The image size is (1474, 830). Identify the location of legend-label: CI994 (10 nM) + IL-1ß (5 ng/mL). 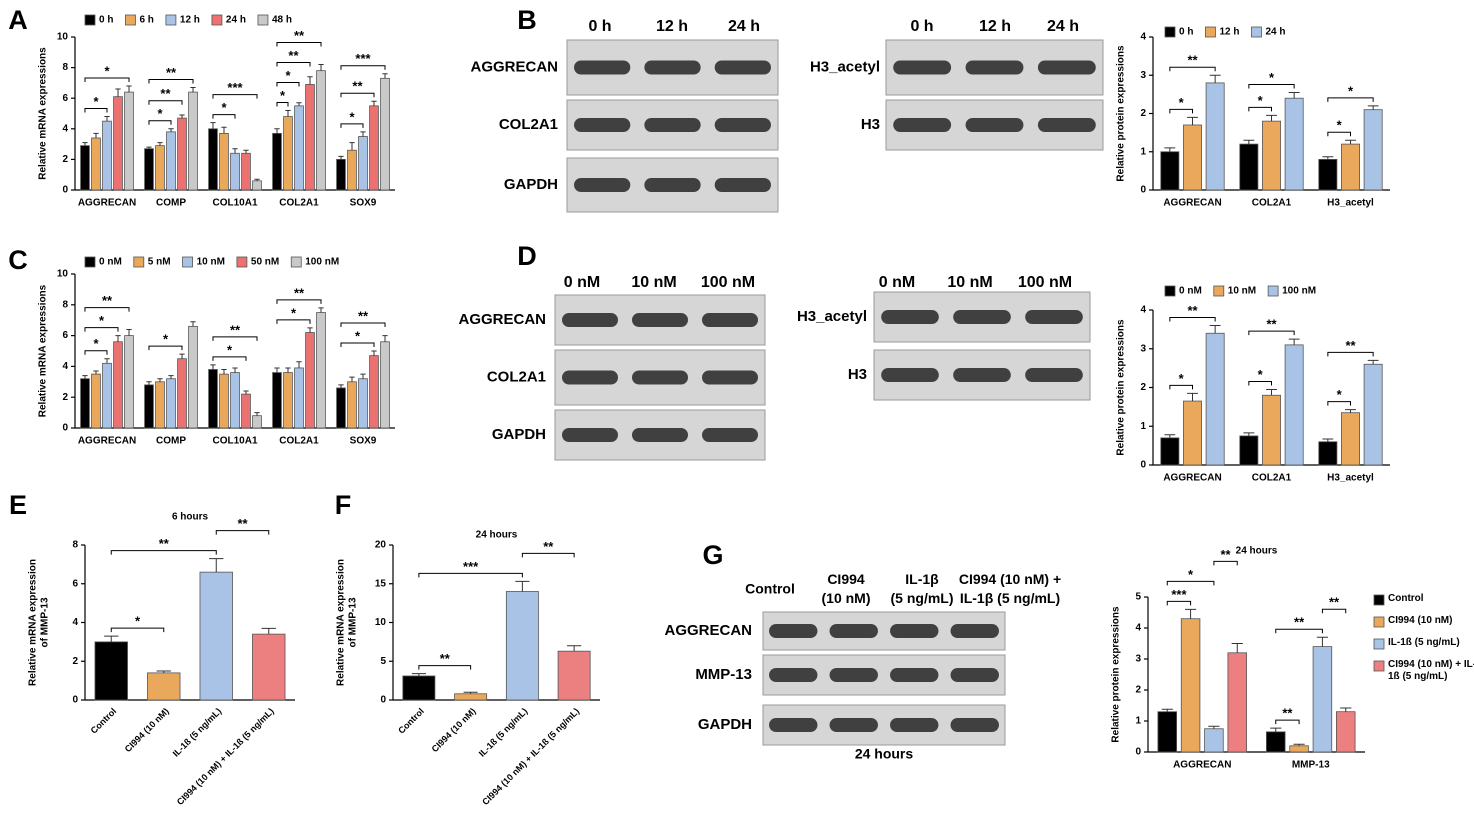
(1431, 670).